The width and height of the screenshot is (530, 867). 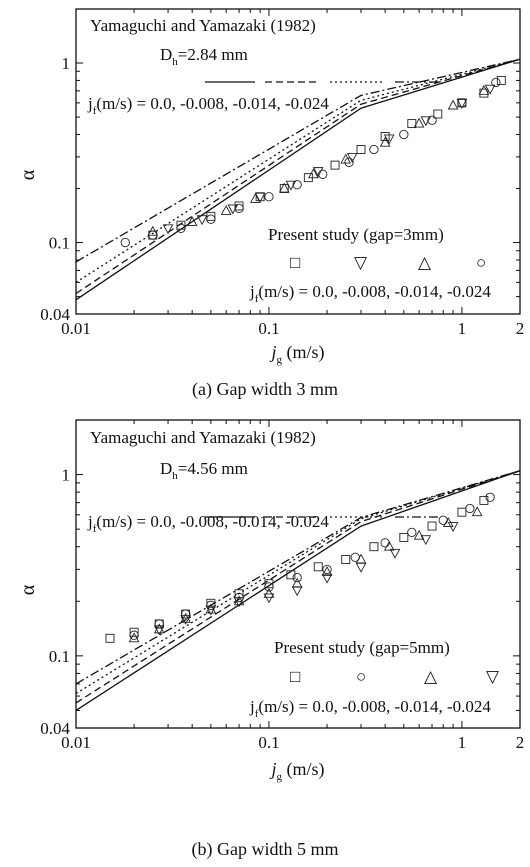 I want to click on data-points-b, so click(x=300, y=567).